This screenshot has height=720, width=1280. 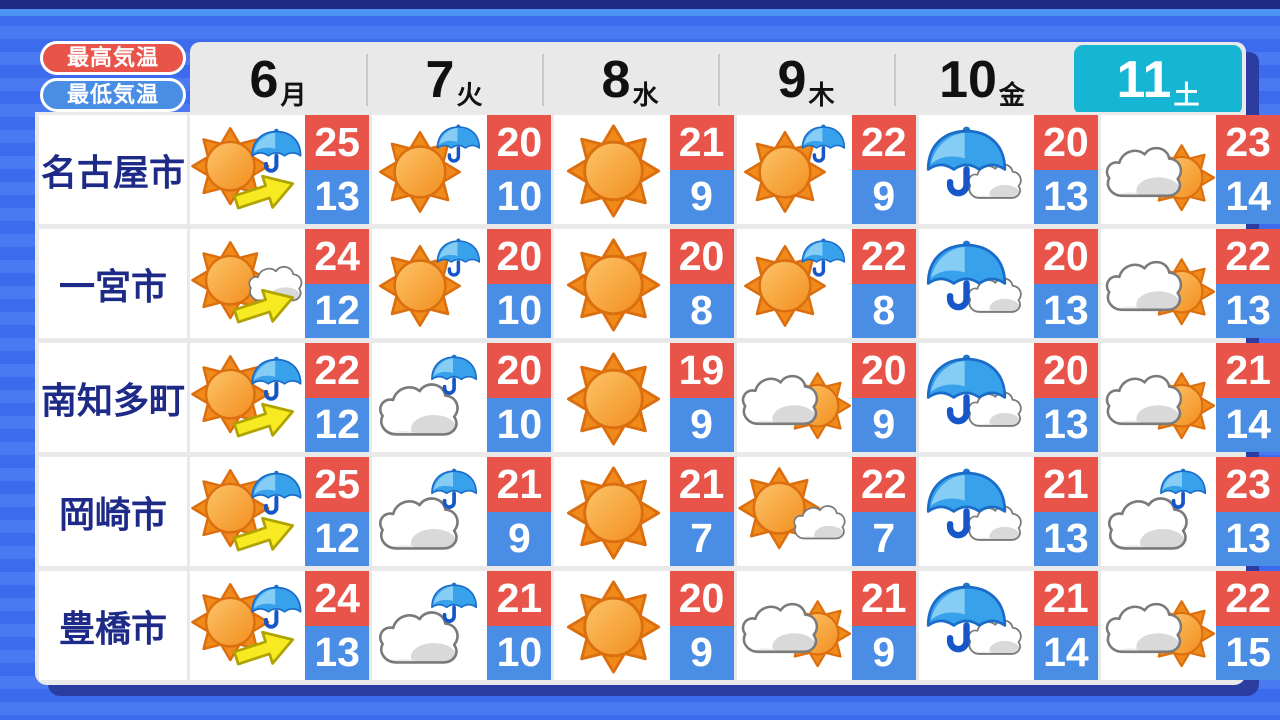 I want to click on weekday-label: 土, so click(x=1186, y=94).